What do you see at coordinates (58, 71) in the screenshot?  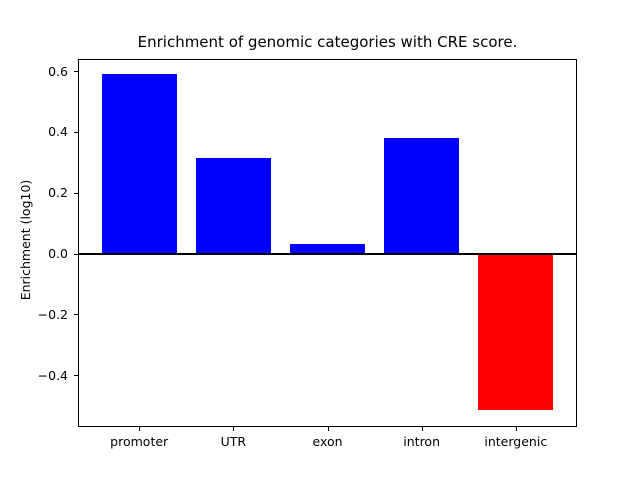 I see `y-tick-label: 0.6` at bounding box center [58, 71].